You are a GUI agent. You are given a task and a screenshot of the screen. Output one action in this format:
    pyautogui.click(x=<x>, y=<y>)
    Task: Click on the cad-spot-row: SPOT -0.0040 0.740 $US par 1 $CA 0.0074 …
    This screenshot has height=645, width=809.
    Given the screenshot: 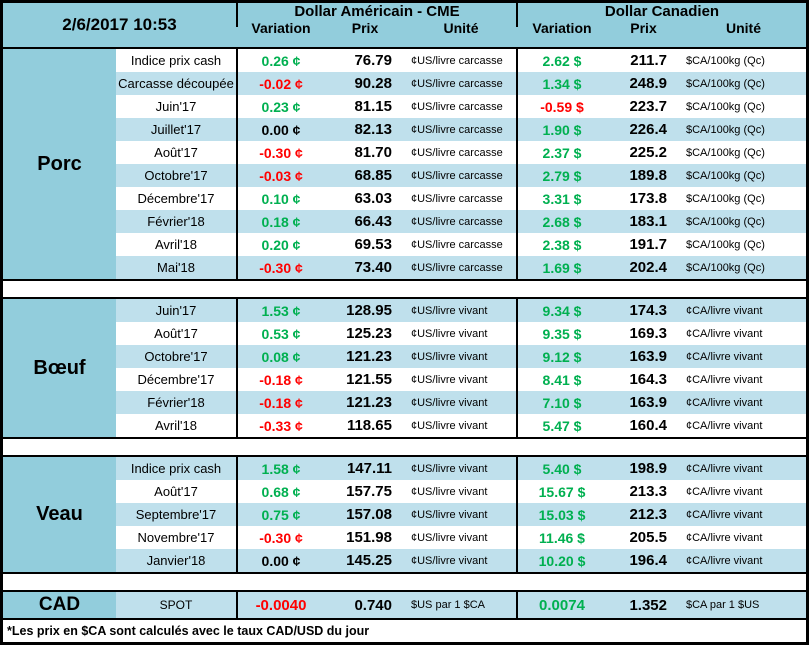 What is the action you would take?
    pyautogui.click(x=461, y=605)
    